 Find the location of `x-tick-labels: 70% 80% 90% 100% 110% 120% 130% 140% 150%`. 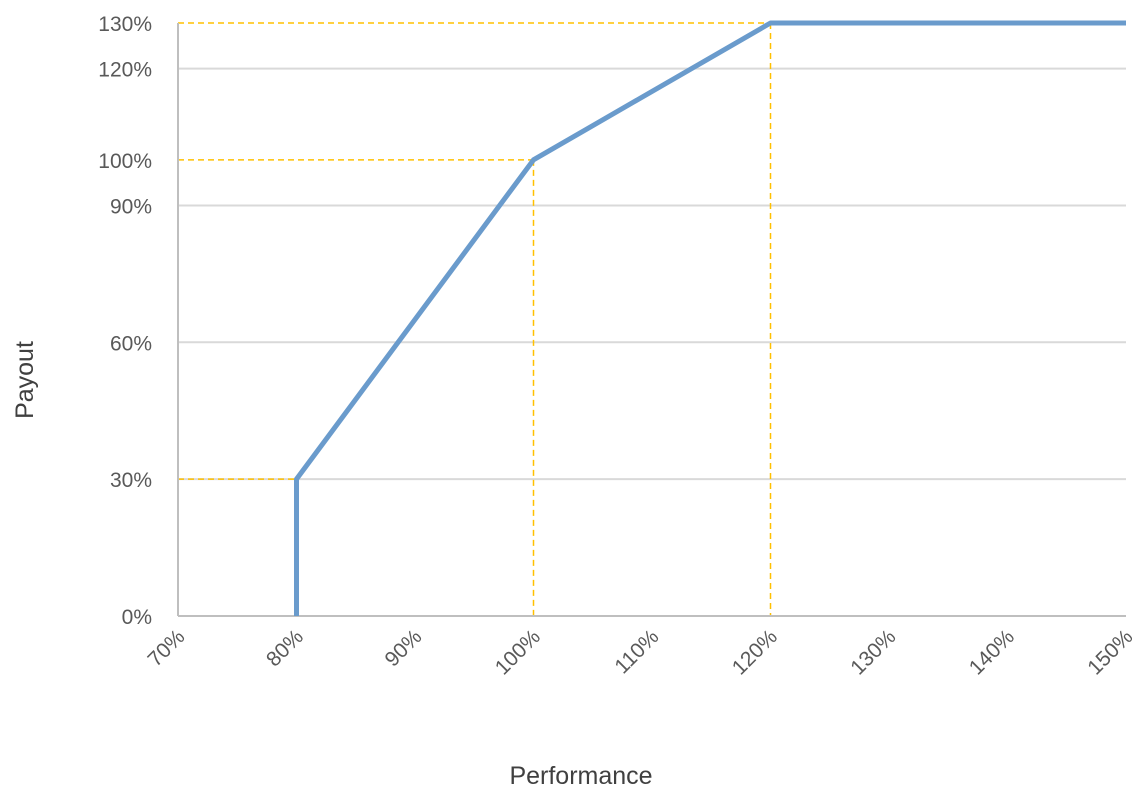

x-tick-labels: 70% 80% 90% 100% 110% 120% 130% 140% 150% is located at coordinates (638, 652).